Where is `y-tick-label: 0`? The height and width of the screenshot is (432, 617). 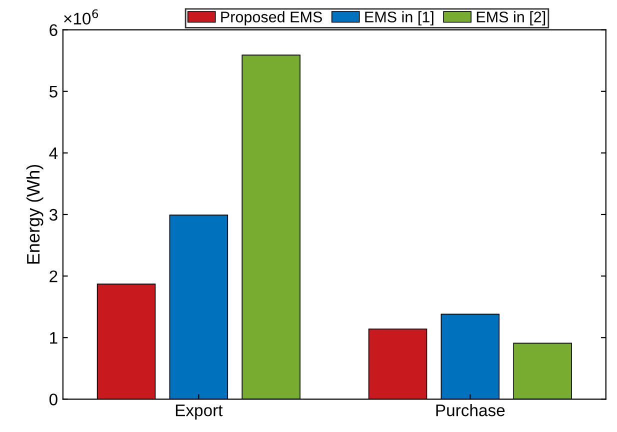
y-tick-label: 0 is located at coordinates (53, 400).